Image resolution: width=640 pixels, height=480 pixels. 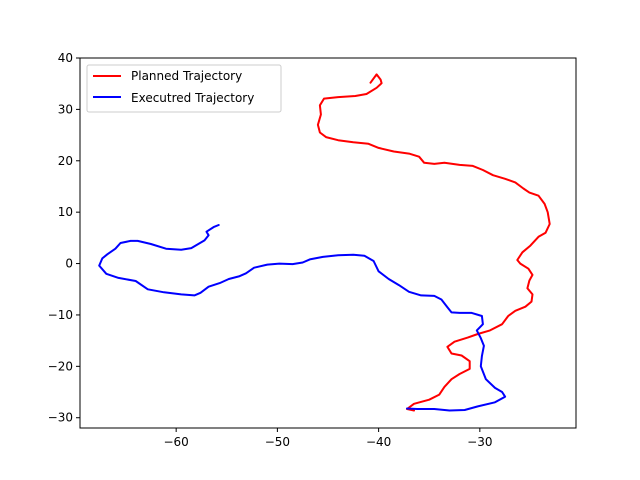 I want to click on y-tick-label: 30, so click(x=65, y=109).